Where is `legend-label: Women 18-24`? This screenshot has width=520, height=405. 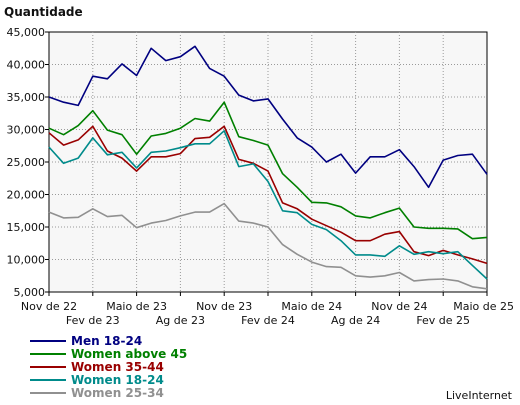 legend-label: Women 18-24 is located at coordinates (117, 380).